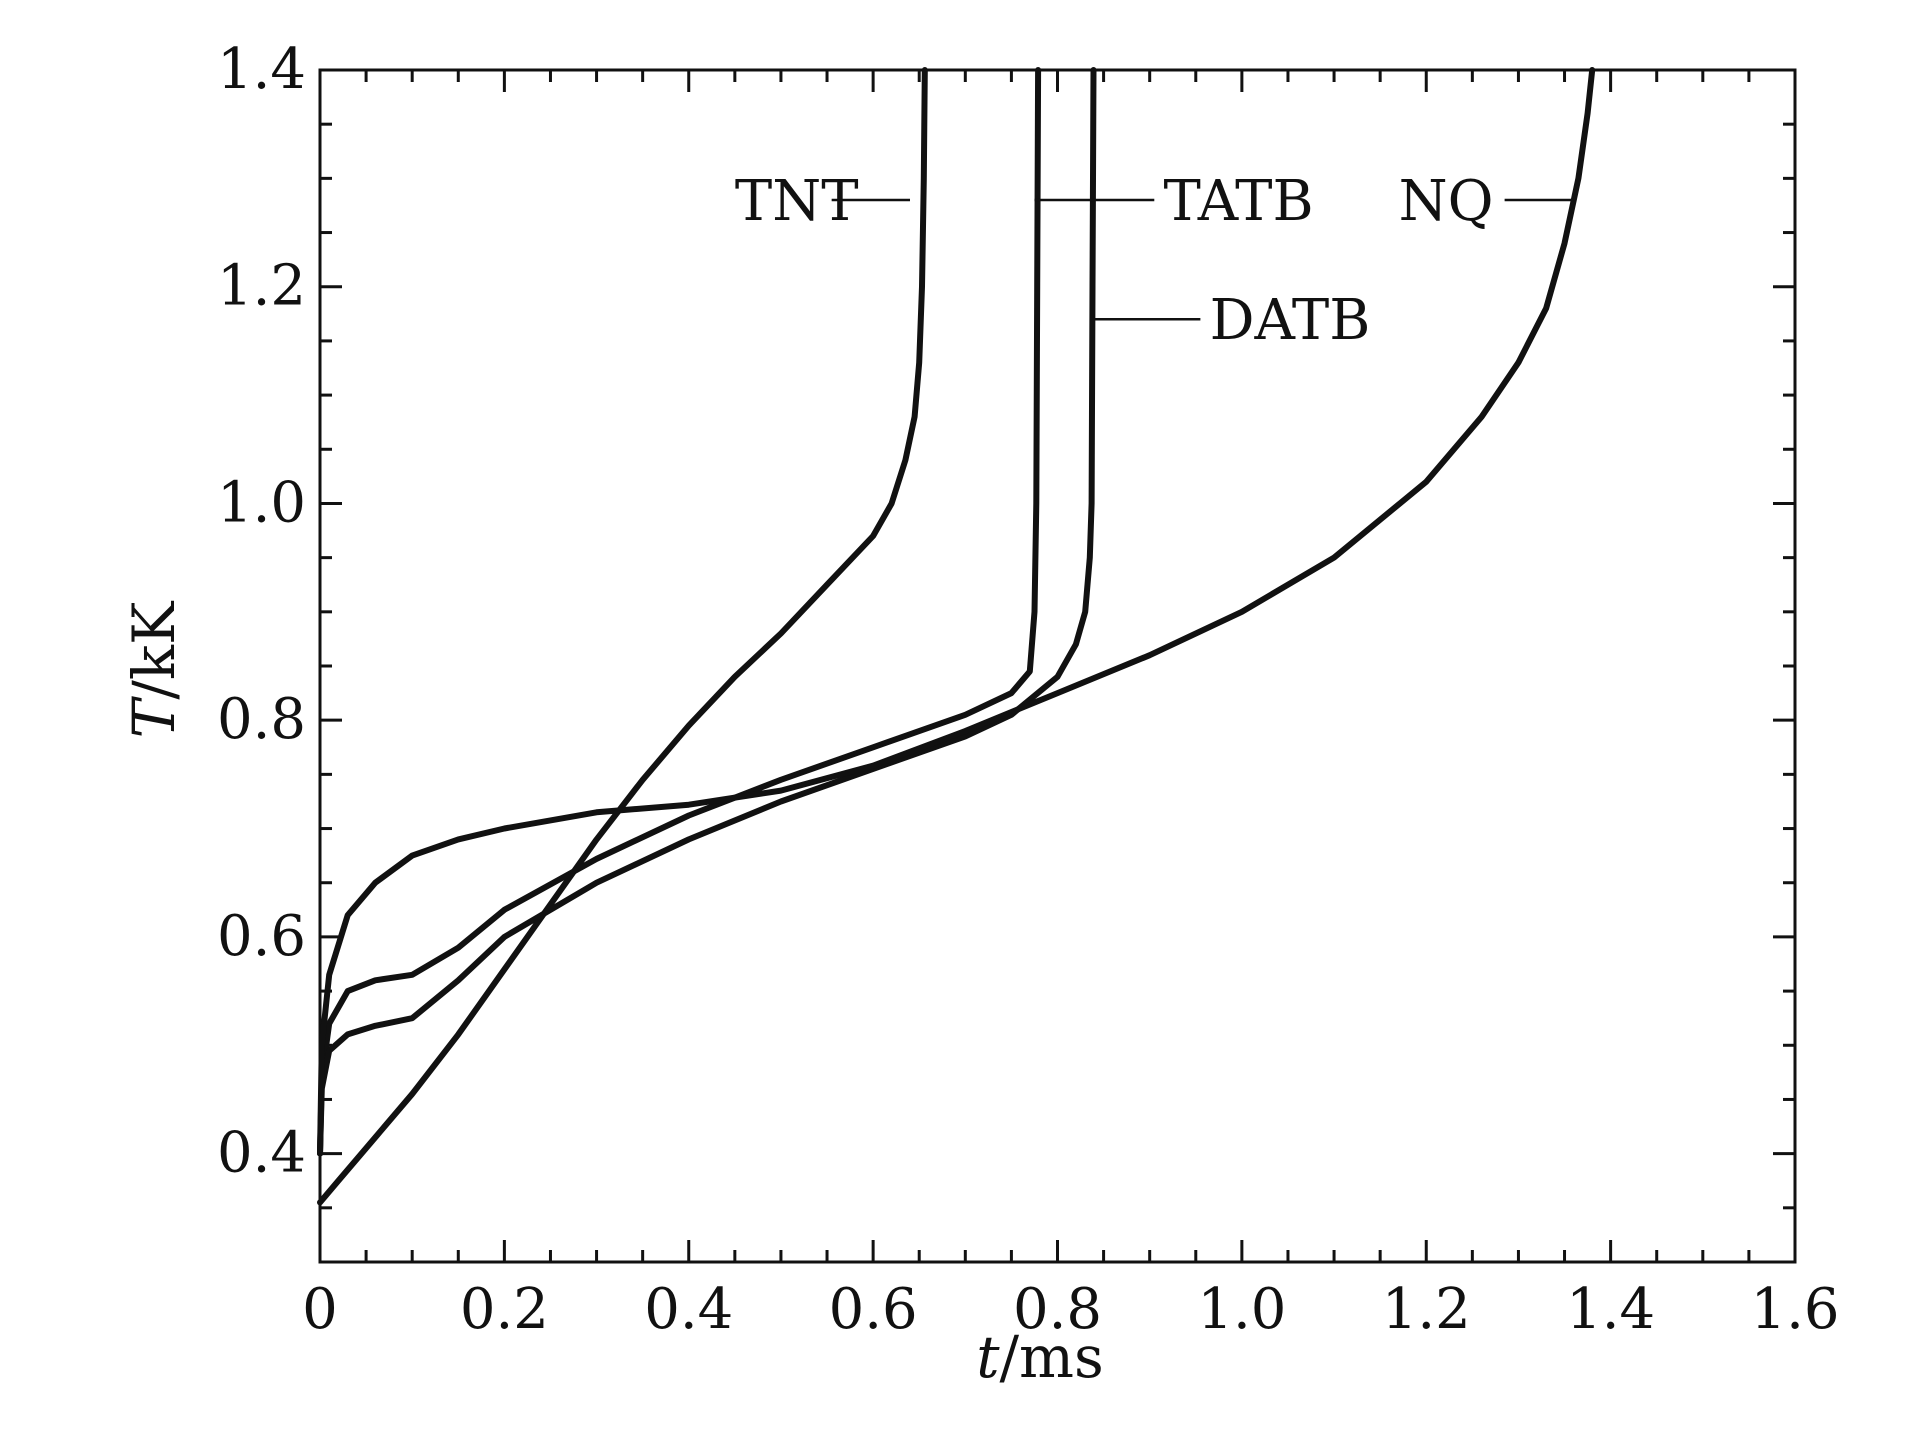  I want to click on series-label-nq: NQ, so click(1446, 201).